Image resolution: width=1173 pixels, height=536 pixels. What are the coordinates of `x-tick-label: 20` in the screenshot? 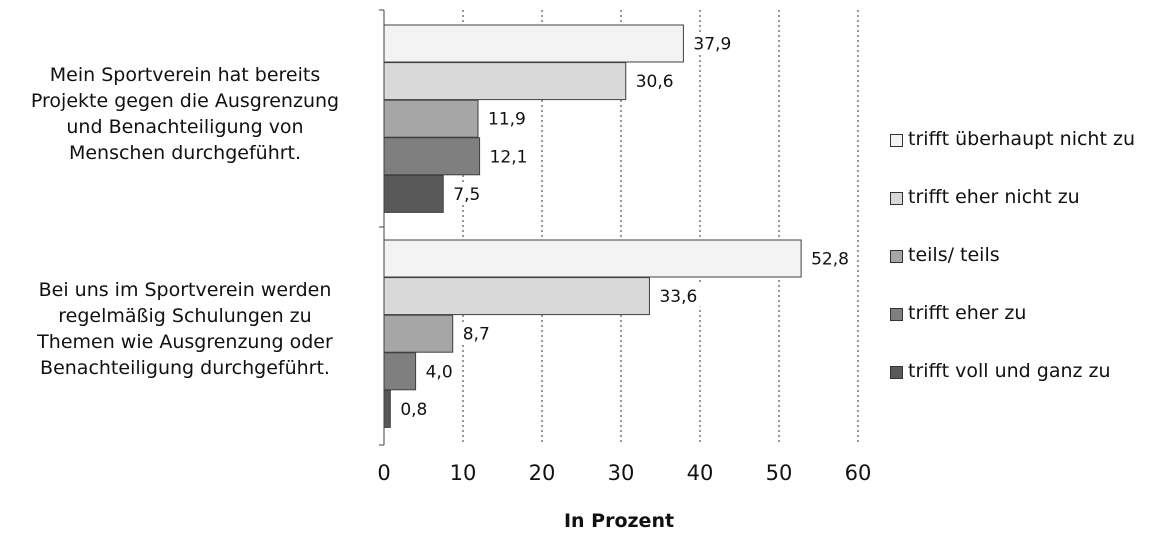 It's located at (542, 473).